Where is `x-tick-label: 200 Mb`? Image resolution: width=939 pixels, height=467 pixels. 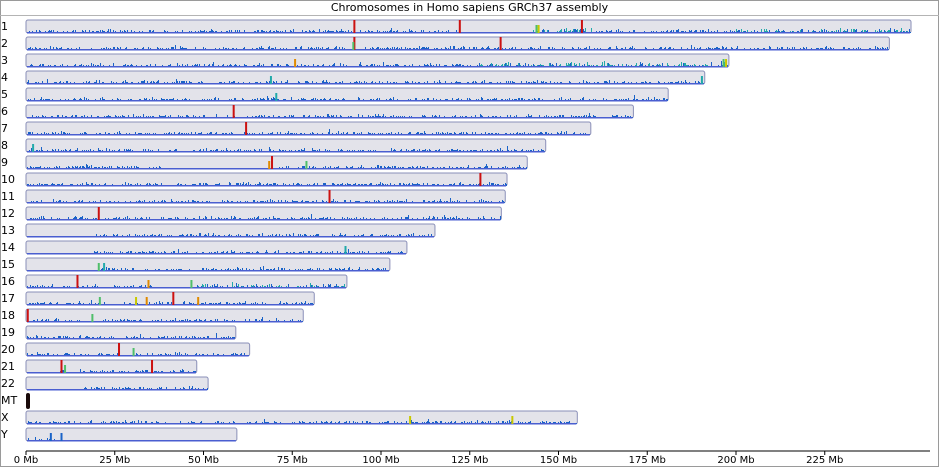 x-tick-label: 200 Mb is located at coordinates (735, 460).